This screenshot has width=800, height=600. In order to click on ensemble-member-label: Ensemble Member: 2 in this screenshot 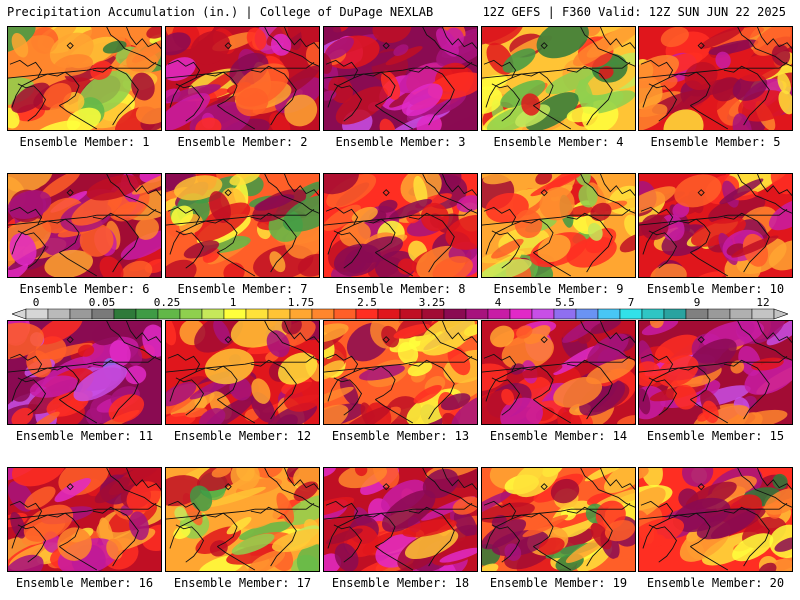, I will do `click(242, 142)`.